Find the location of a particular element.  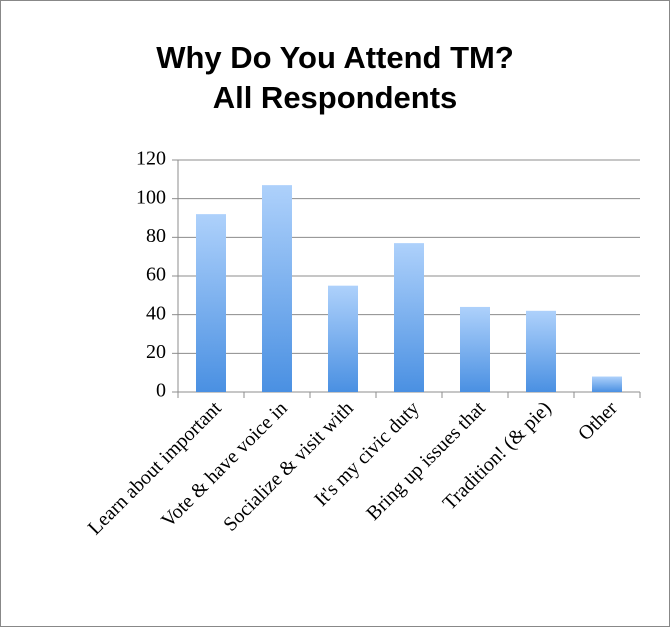

chart-title: Why Do You Attend TM? is located at coordinates (335, 57).